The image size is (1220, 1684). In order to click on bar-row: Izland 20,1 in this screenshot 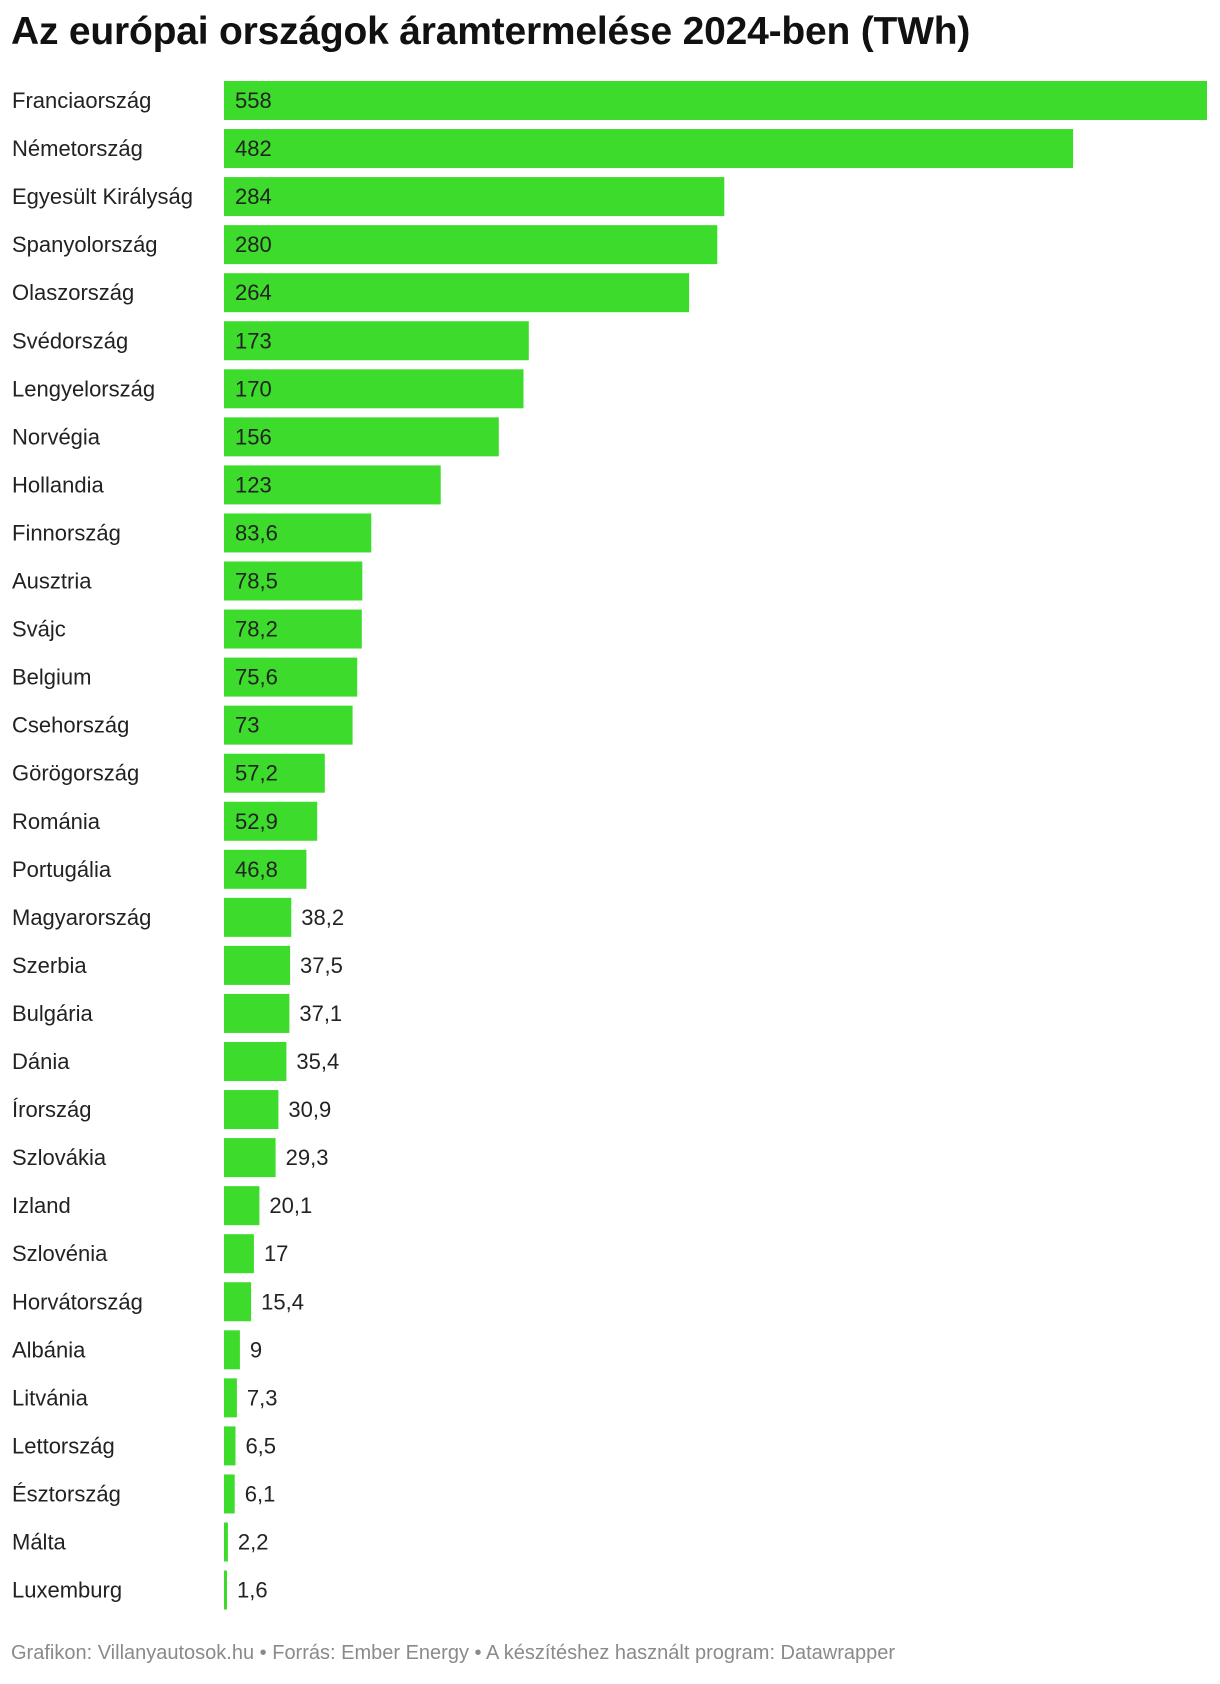, I will do `click(162, 1206)`.